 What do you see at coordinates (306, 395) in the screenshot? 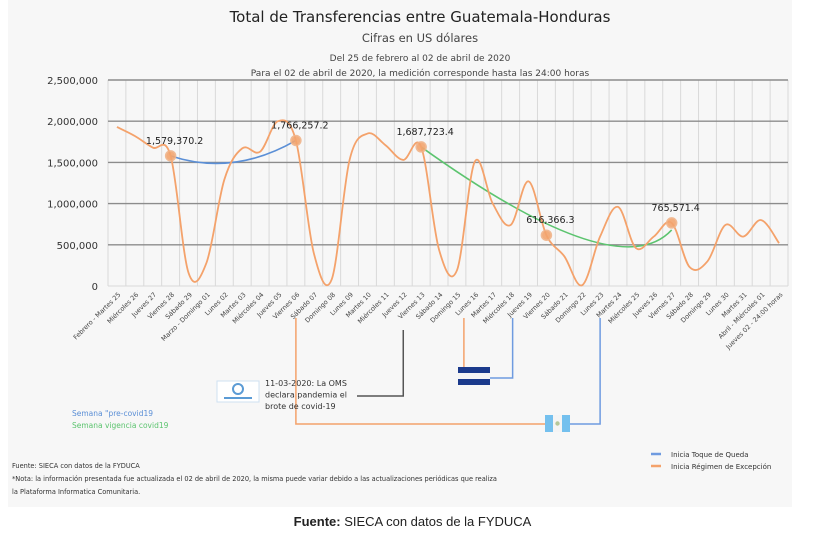
I see `oms-annotation-text: declara pandemia el` at bounding box center [306, 395].